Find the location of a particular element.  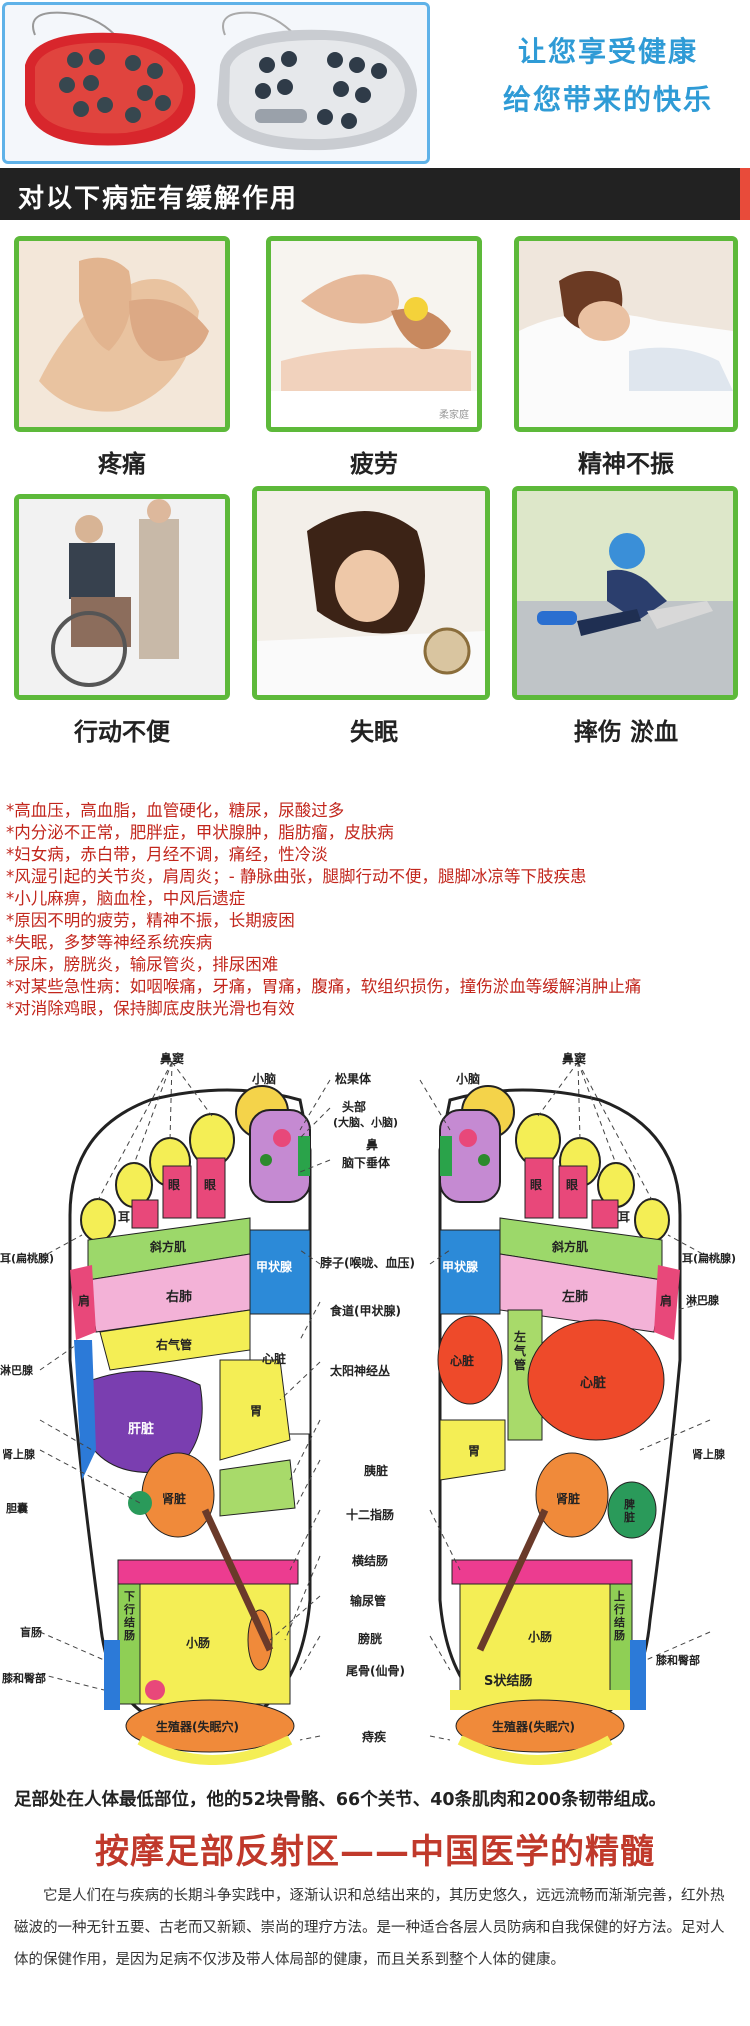

section-banner: 对以下病症有缓解作用 is located at coordinates (375, 194).